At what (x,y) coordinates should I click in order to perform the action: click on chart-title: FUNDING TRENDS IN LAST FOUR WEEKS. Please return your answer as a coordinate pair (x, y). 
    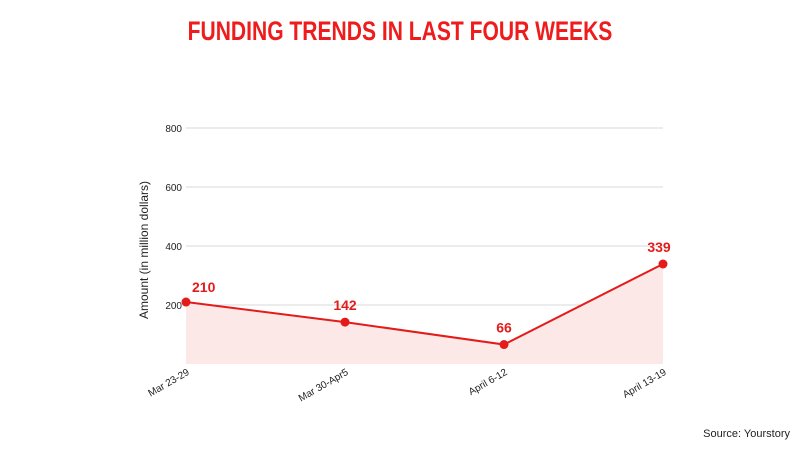
    Looking at the image, I should click on (400, 31).